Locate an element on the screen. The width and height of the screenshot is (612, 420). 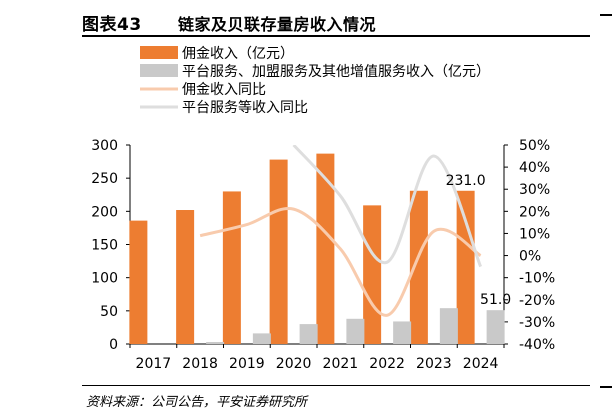
x-tick-label: 2017 is located at coordinates (154, 364).